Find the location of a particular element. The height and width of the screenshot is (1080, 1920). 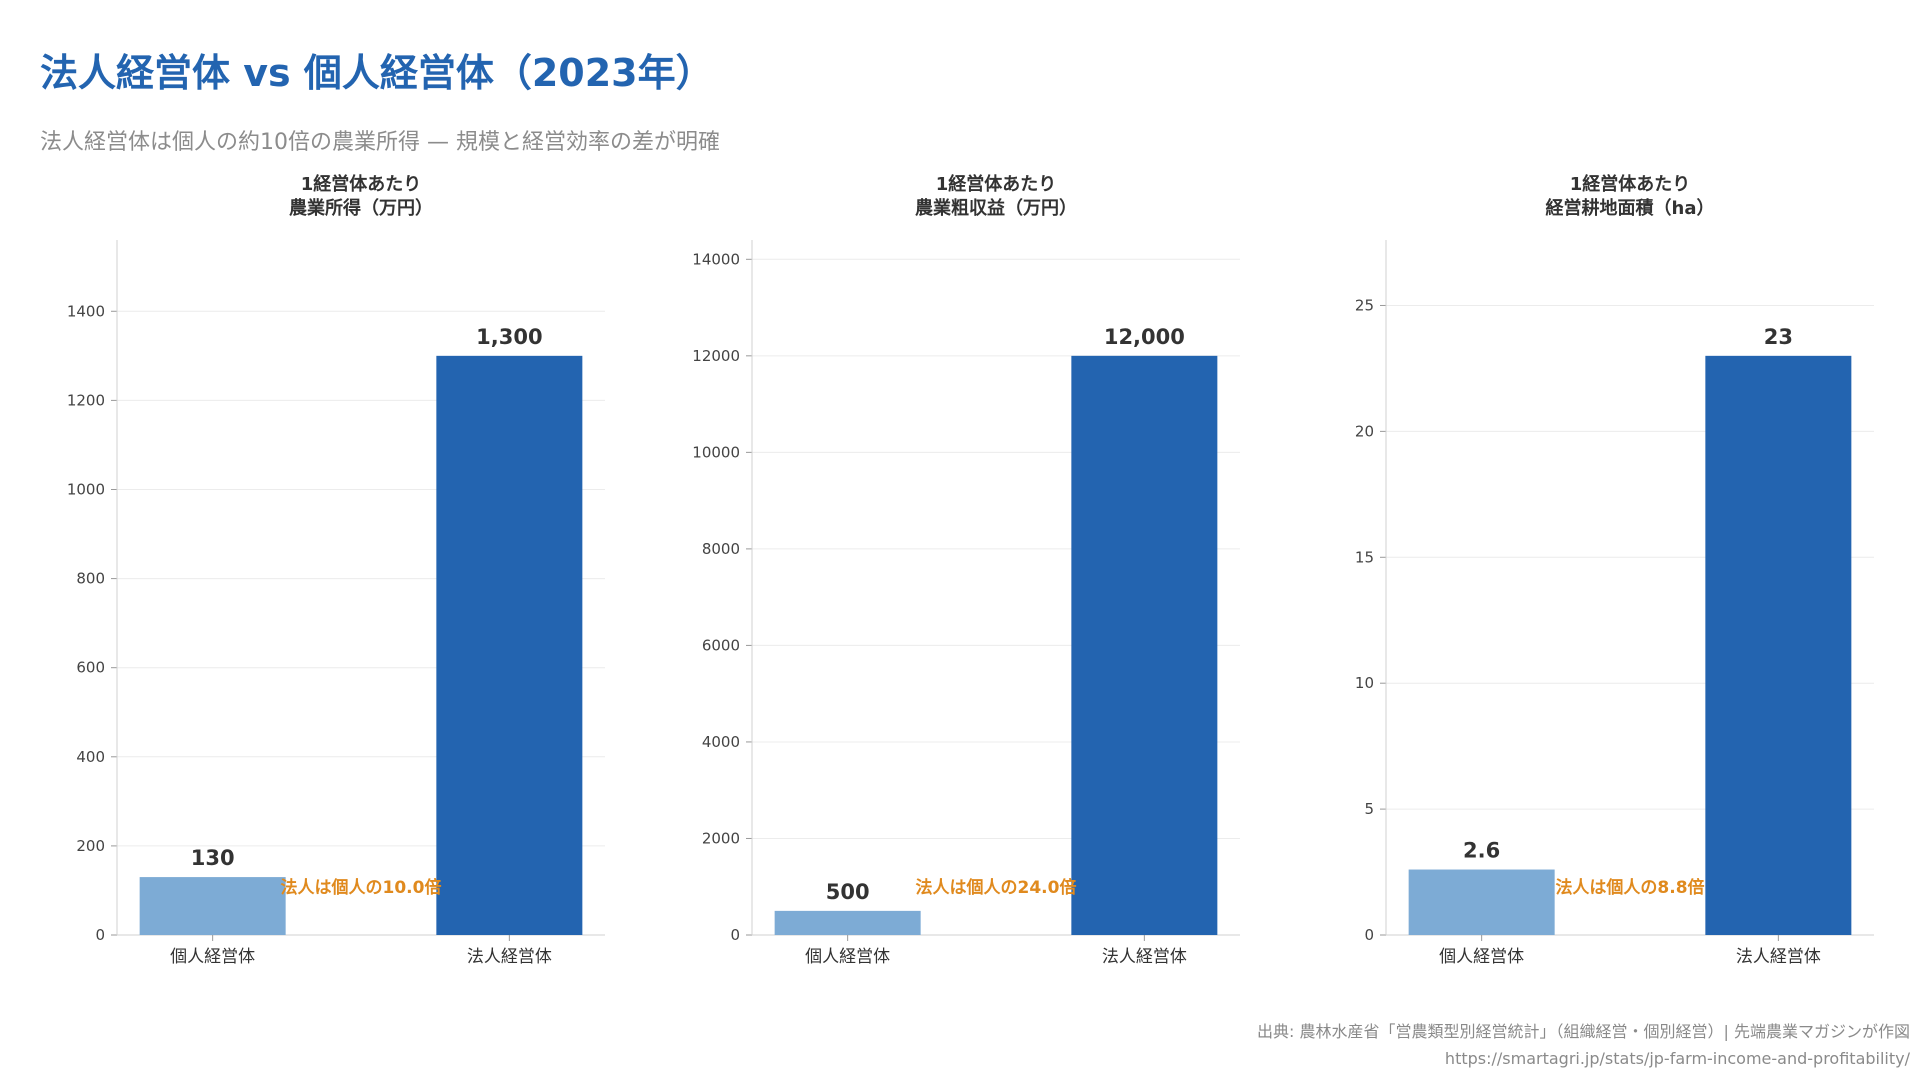

panel-title: 経営耕地面積（ha） is located at coordinates (1630, 208).